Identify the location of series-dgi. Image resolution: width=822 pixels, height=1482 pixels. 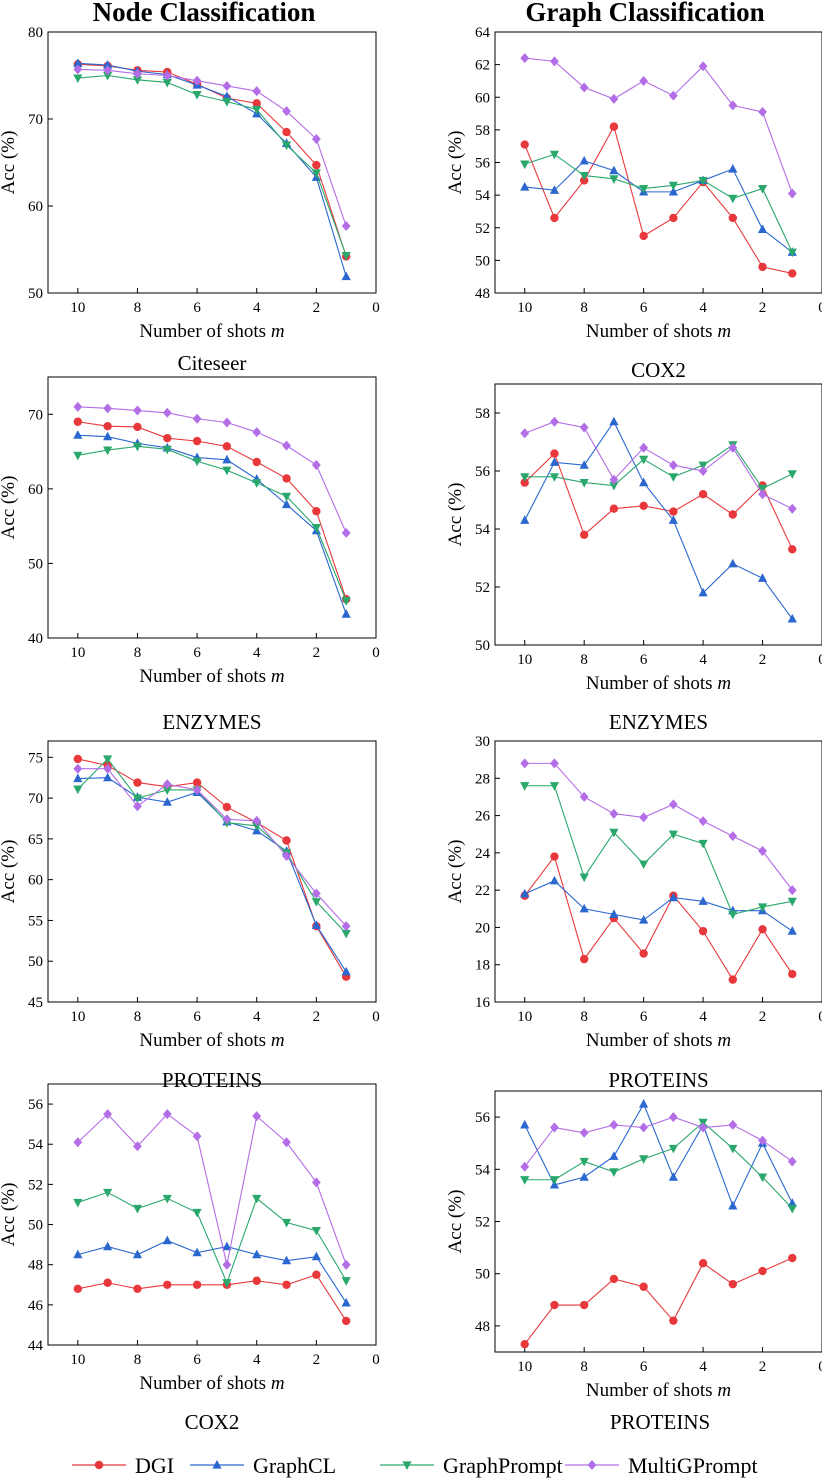
(212, 867).